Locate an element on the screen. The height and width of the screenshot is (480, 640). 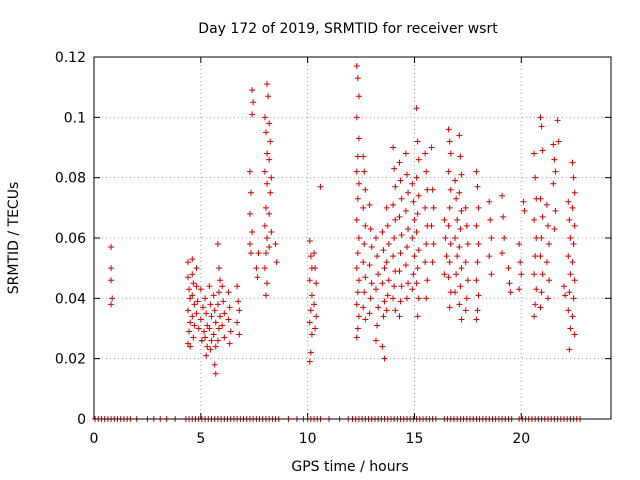
x-tick-label: 0 is located at coordinates (94, 439).